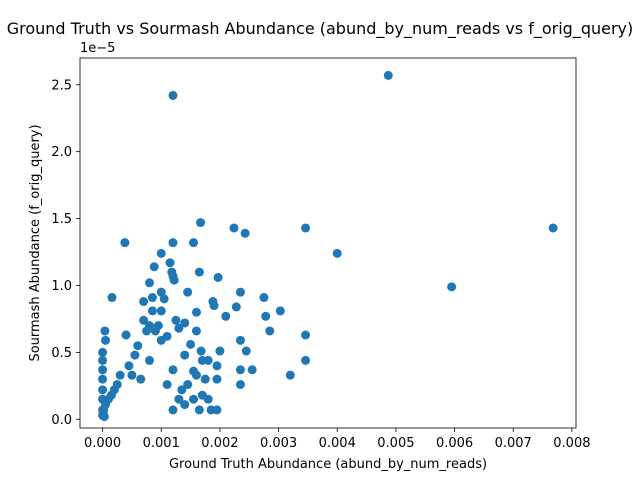  I want to click on y-tick-label: 2.0, so click(61, 152).